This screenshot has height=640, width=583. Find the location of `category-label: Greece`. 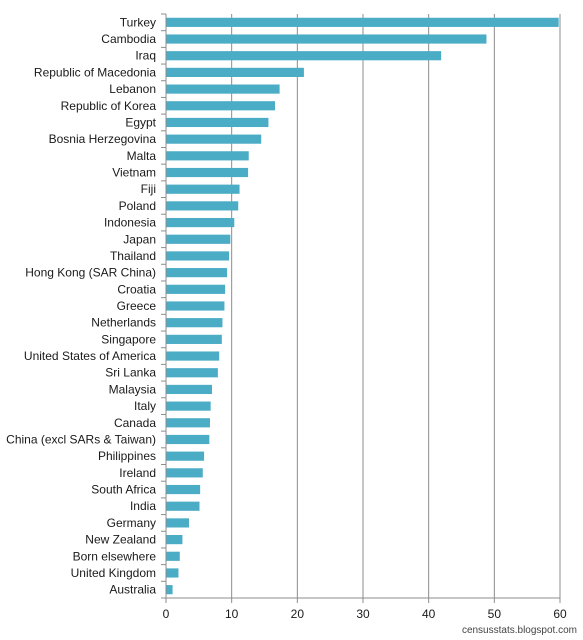

category-label: Greece is located at coordinates (137, 306).